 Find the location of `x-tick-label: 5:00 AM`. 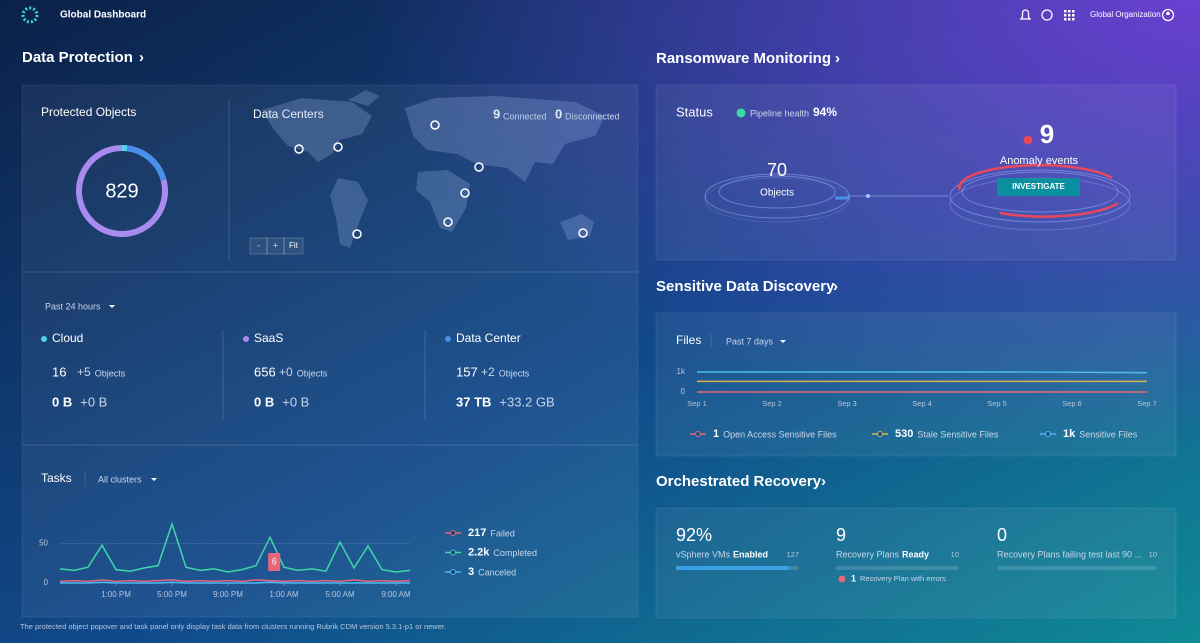

x-tick-label: 5:00 AM is located at coordinates (340, 594).